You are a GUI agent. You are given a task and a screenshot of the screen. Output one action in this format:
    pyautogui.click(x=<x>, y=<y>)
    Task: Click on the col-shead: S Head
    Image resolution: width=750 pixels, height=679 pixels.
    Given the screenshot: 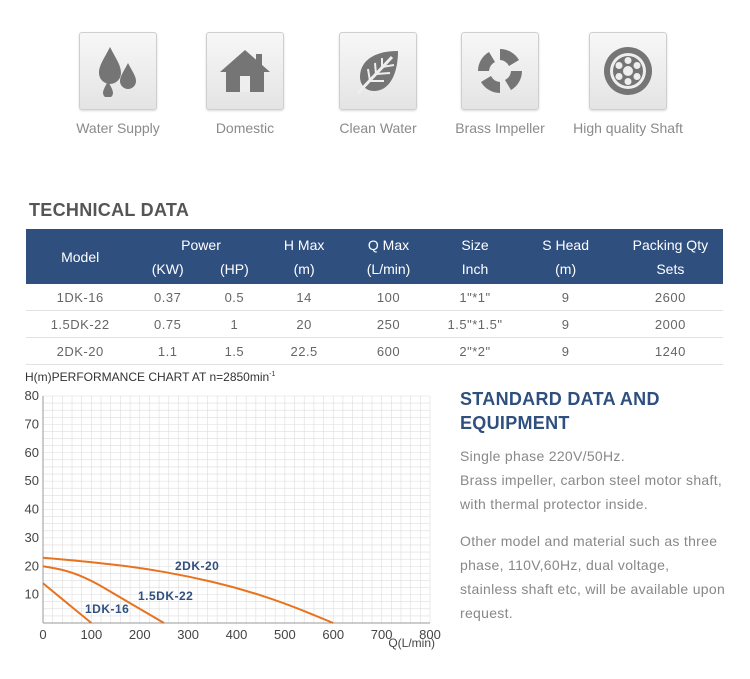 What is the action you would take?
    pyautogui.click(x=565, y=243)
    